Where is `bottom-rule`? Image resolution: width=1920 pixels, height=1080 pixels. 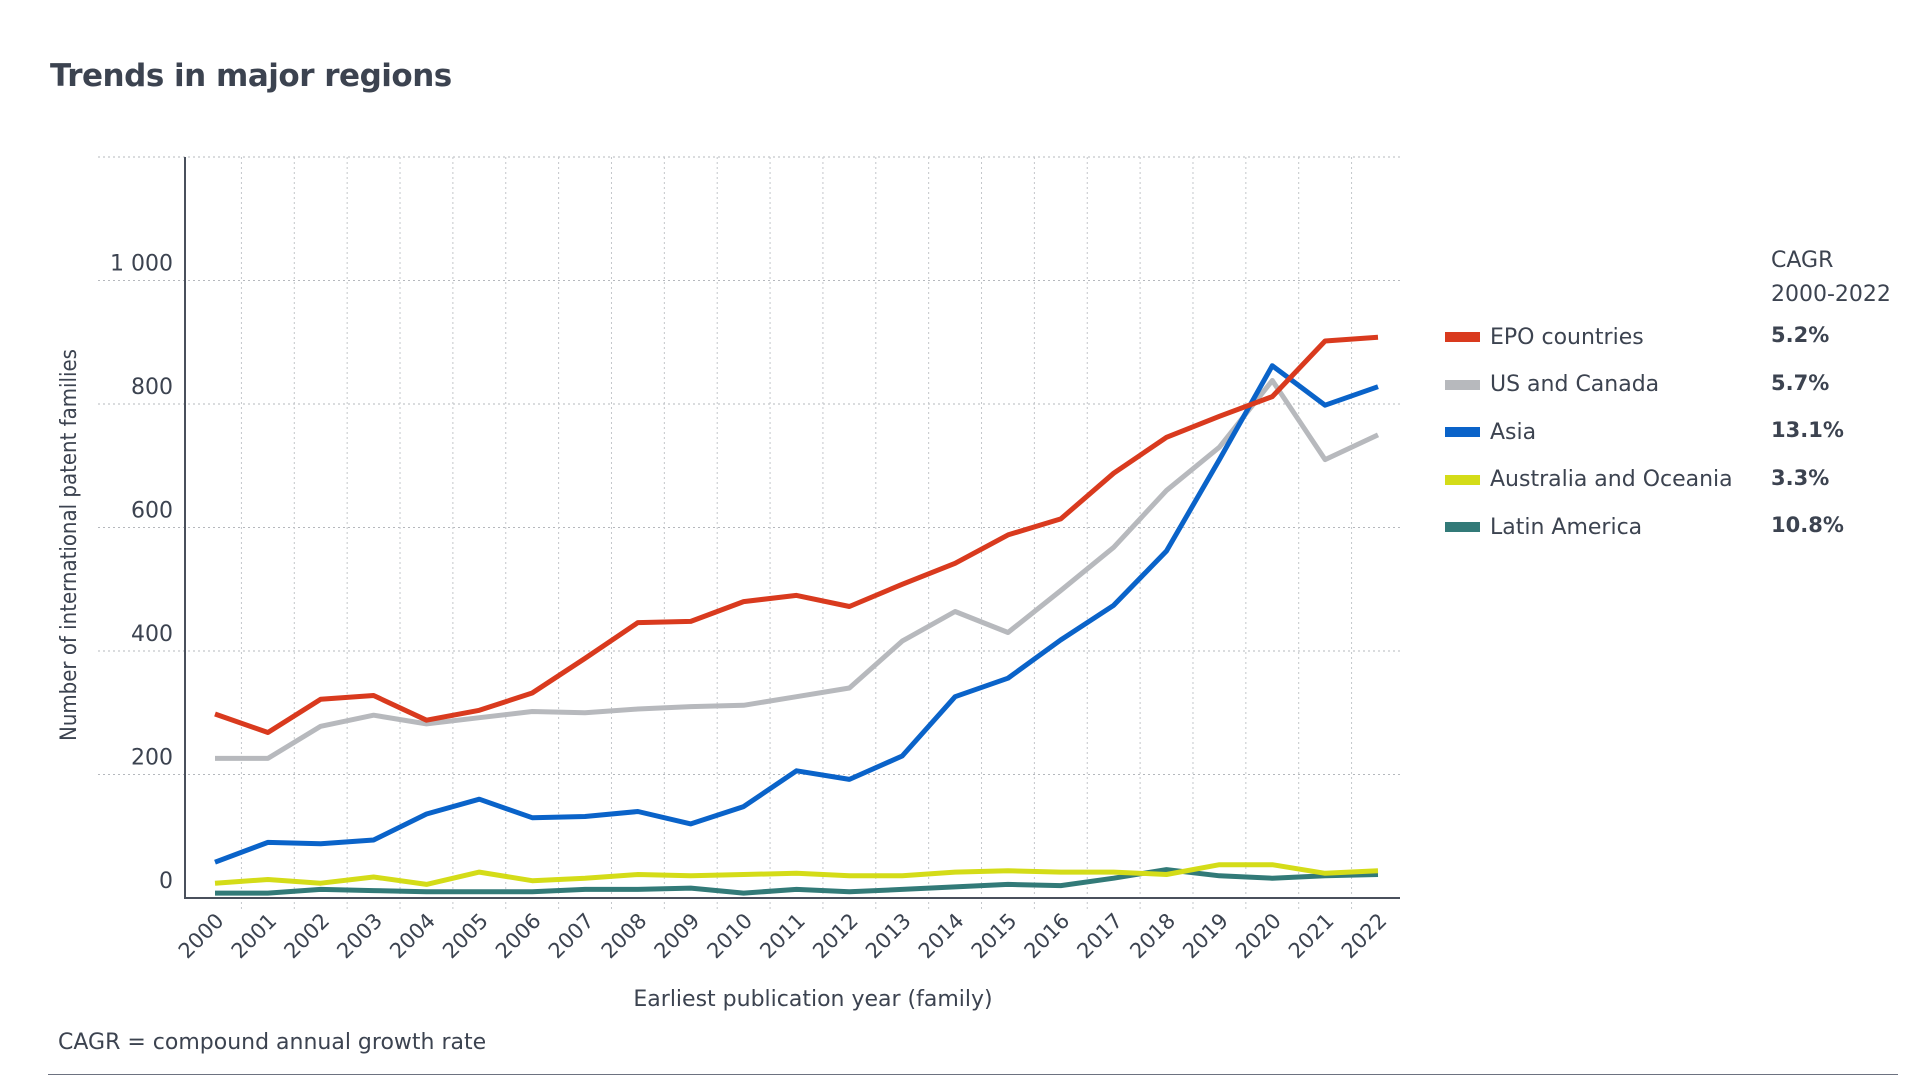
bottom-rule is located at coordinates (973, 1074).